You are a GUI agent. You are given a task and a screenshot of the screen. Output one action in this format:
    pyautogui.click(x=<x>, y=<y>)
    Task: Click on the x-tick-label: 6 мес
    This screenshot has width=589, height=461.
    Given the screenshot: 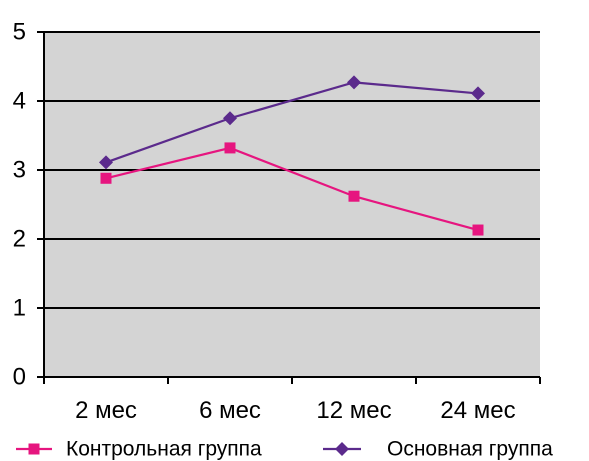 What is the action you would take?
    pyautogui.click(x=230, y=410)
    